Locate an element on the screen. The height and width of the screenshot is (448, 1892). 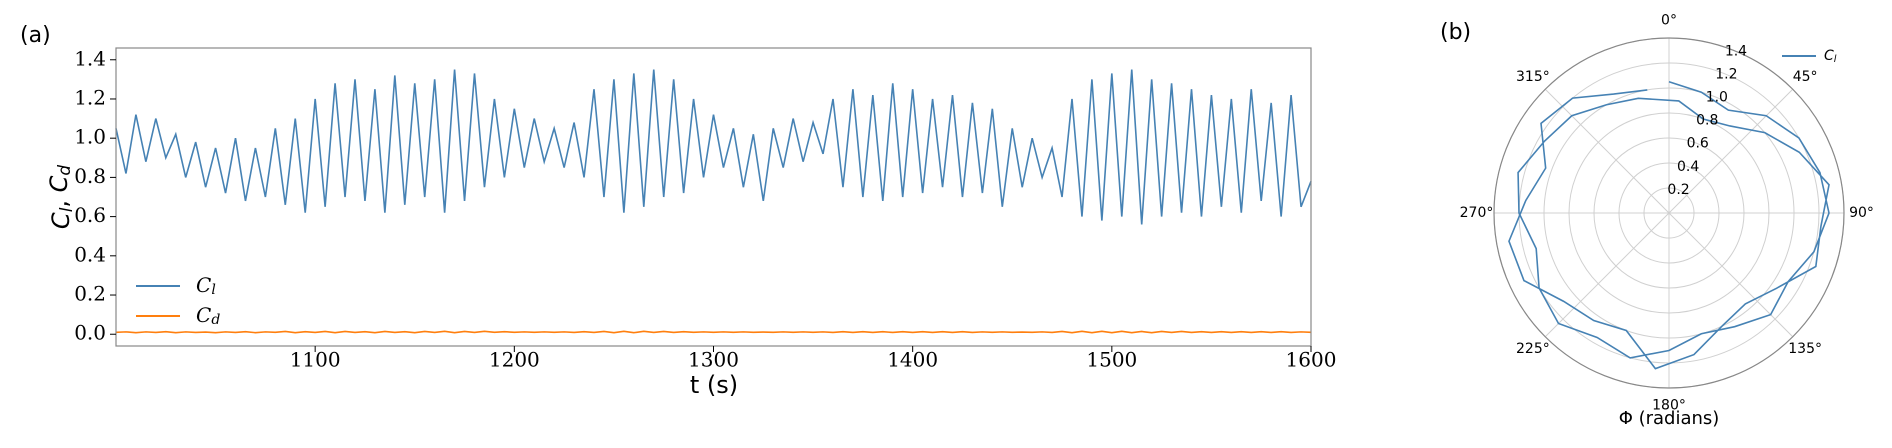
theta-tick-label: 0° is located at coordinates (1669, 21).